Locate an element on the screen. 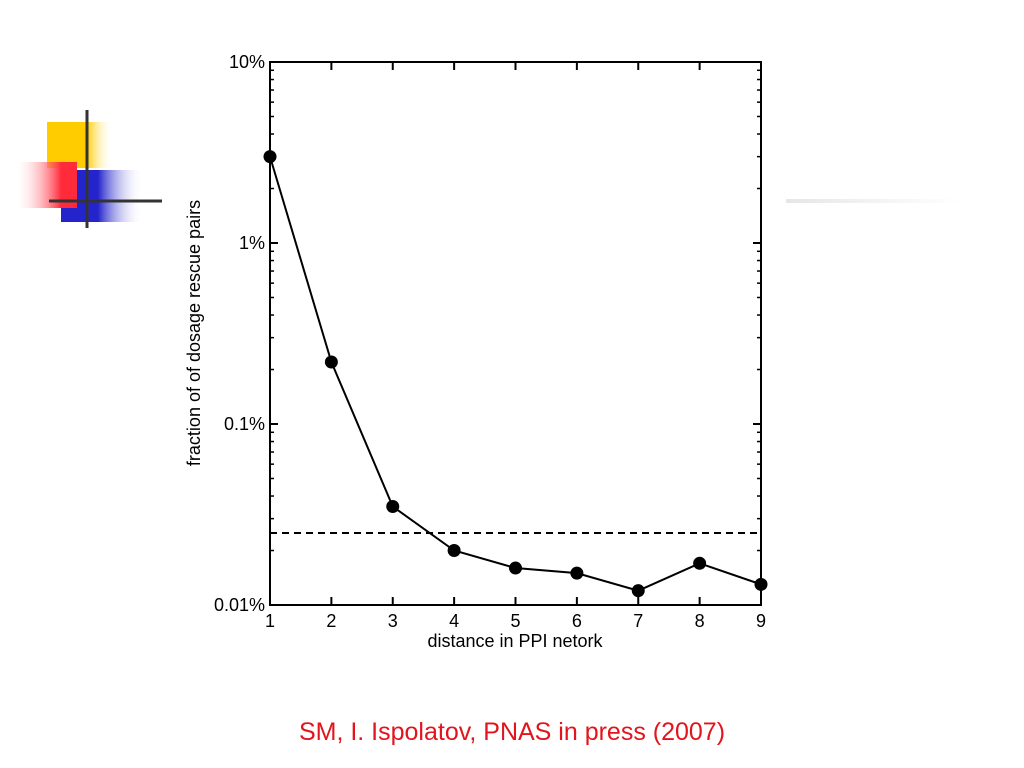 The height and width of the screenshot is (768, 1024). y-tick-label: 1% is located at coordinates (252, 243).